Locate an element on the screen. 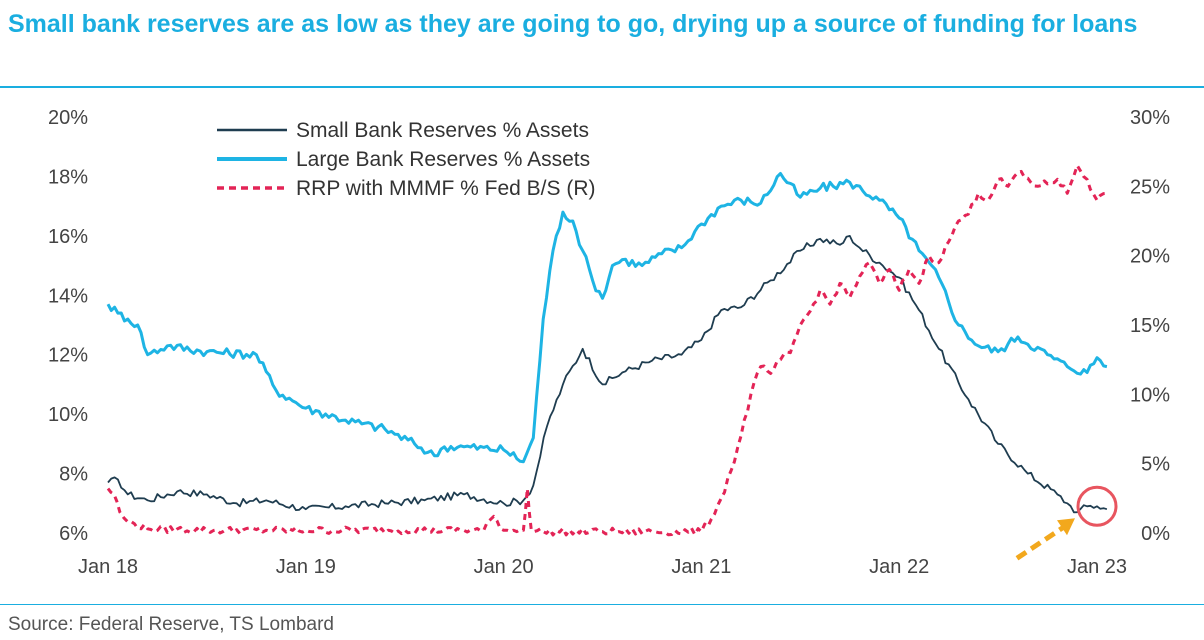  x-tick-label: Jan 18 is located at coordinates (108, 567).